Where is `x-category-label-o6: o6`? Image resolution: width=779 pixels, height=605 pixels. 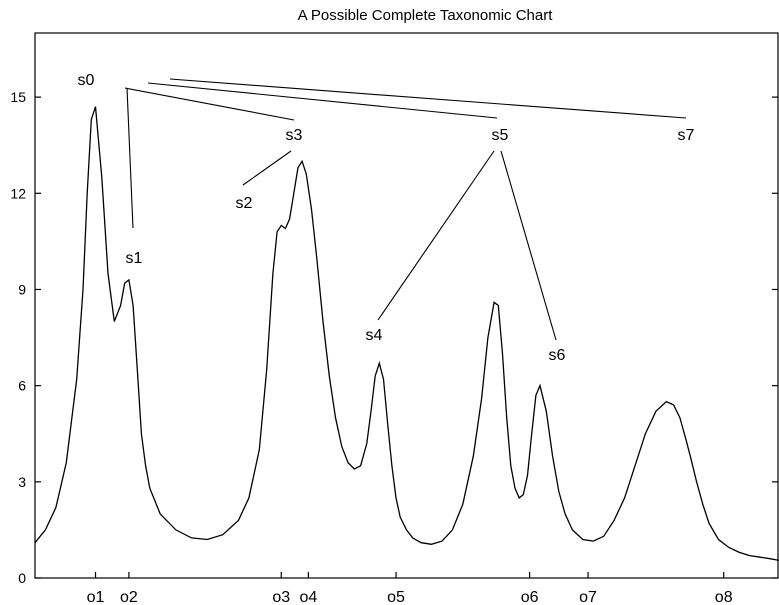 x-category-label-o6: o6 is located at coordinates (530, 597).